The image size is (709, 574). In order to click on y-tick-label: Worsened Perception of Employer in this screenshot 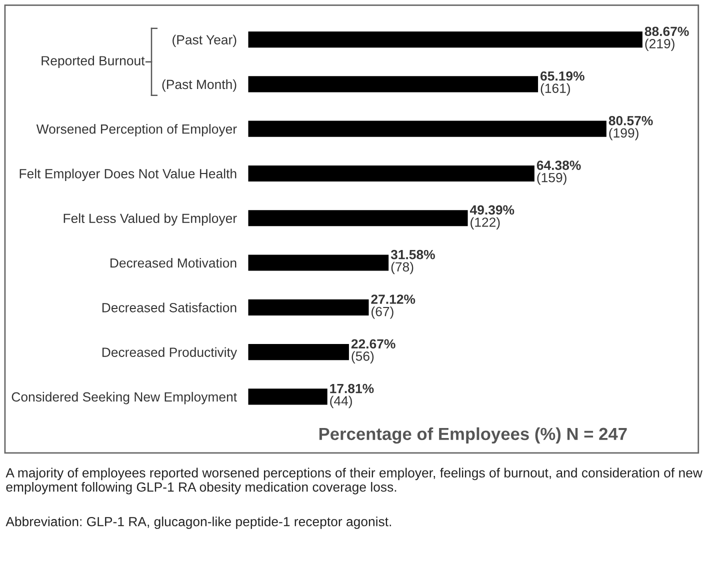, I will do `click(136, 130)`.